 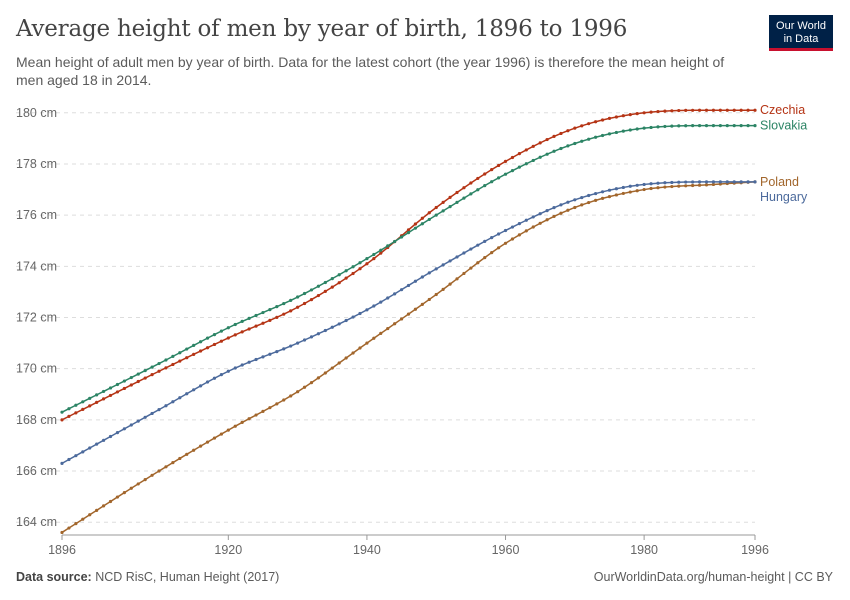 I want to click on owid-logo: Our World in Data, so click(x=801, y=33).